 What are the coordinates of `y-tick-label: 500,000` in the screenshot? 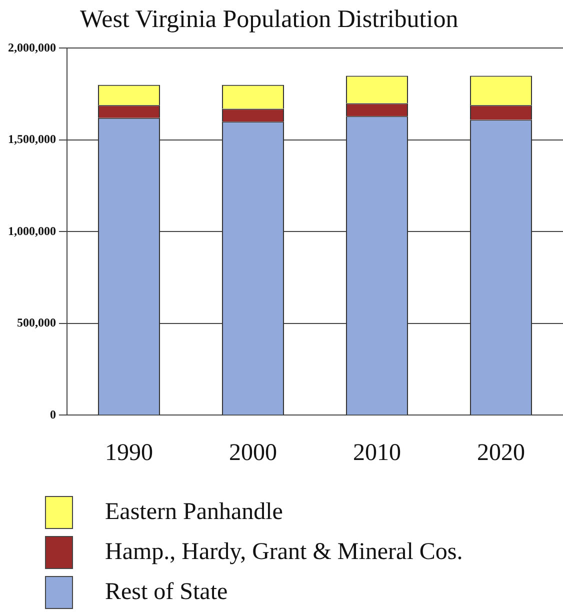 It's located at (36, 323).